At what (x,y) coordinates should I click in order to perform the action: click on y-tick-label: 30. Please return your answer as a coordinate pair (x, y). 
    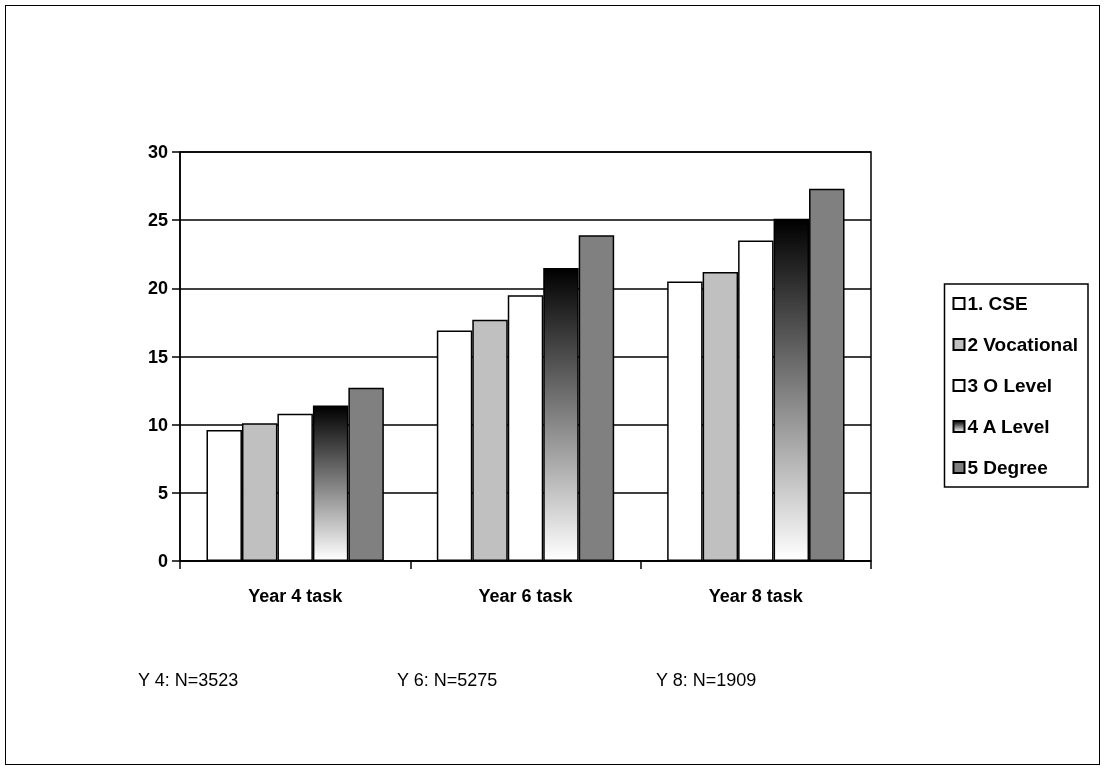
    Looking at the image, I should click on (157, 152).